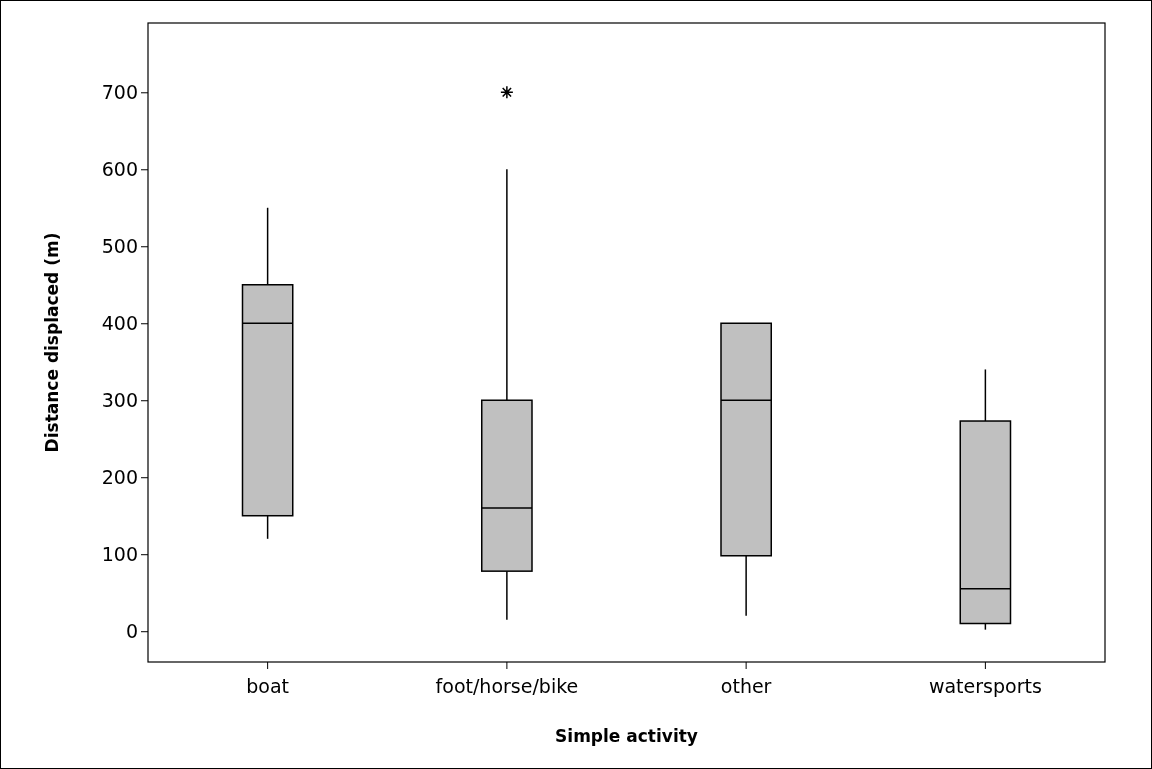 Image resolution: width=1152 pixels, height=769 pixels. What do you see at coordinates (626, 736) in the screenshot?
I see `x-axis-title: Simple activity` at bounding box center [626, 736].